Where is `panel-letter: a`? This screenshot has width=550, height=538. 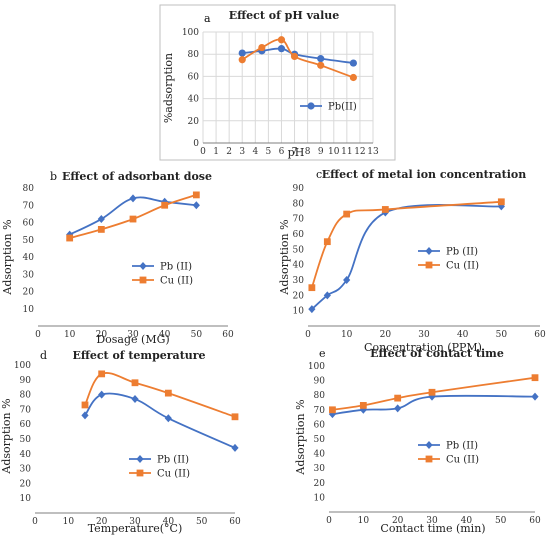 panel-letter: a is located at coordinates (207, 18).